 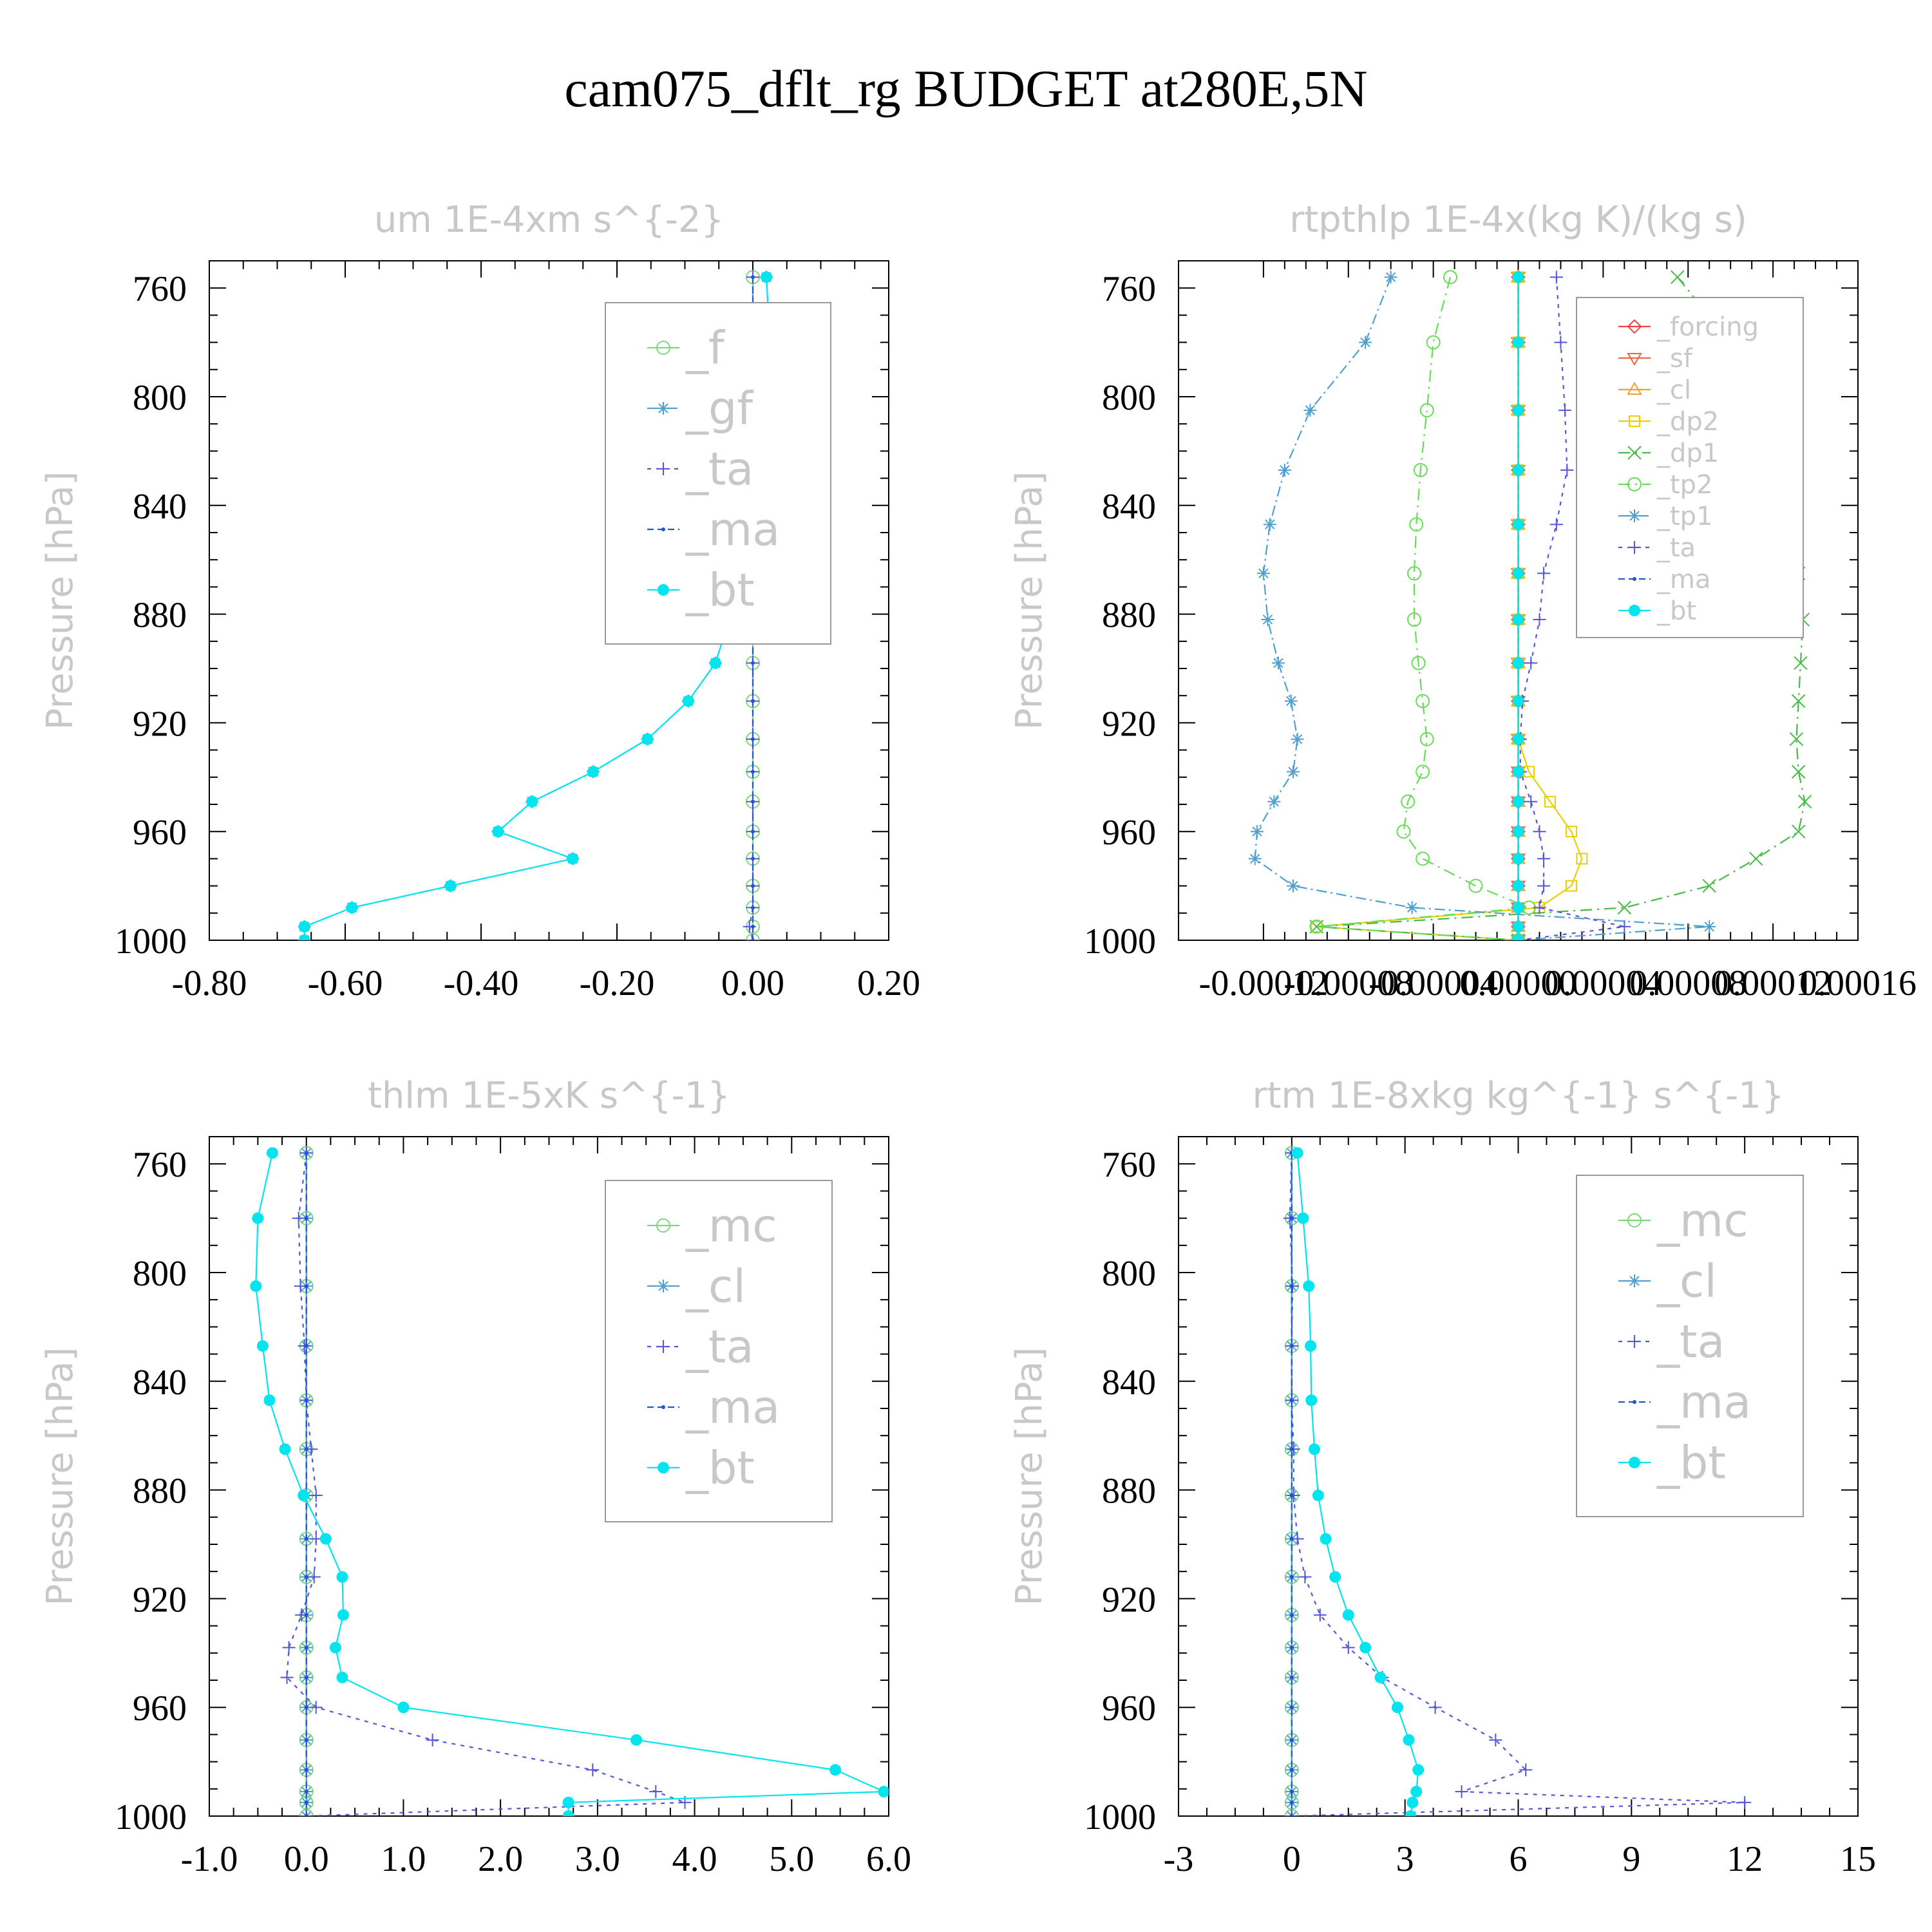 I want to click on x-tick-label: -0.60, so click(x=346, y=983).